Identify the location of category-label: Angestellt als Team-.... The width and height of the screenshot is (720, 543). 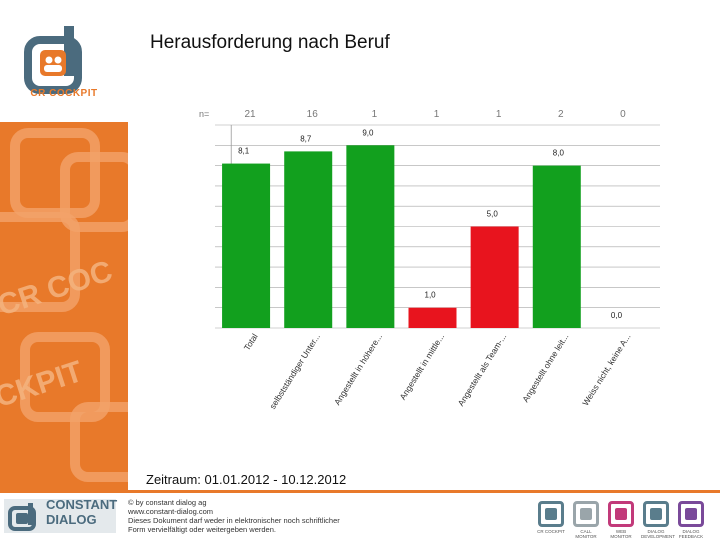
(482, 370).